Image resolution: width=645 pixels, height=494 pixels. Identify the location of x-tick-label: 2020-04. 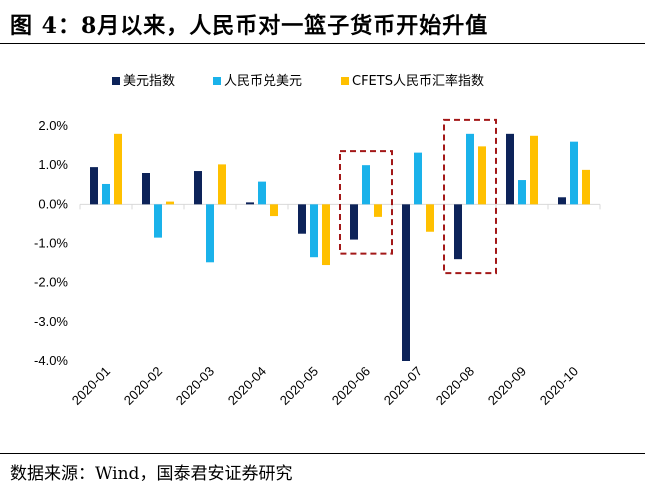
(247, 386).